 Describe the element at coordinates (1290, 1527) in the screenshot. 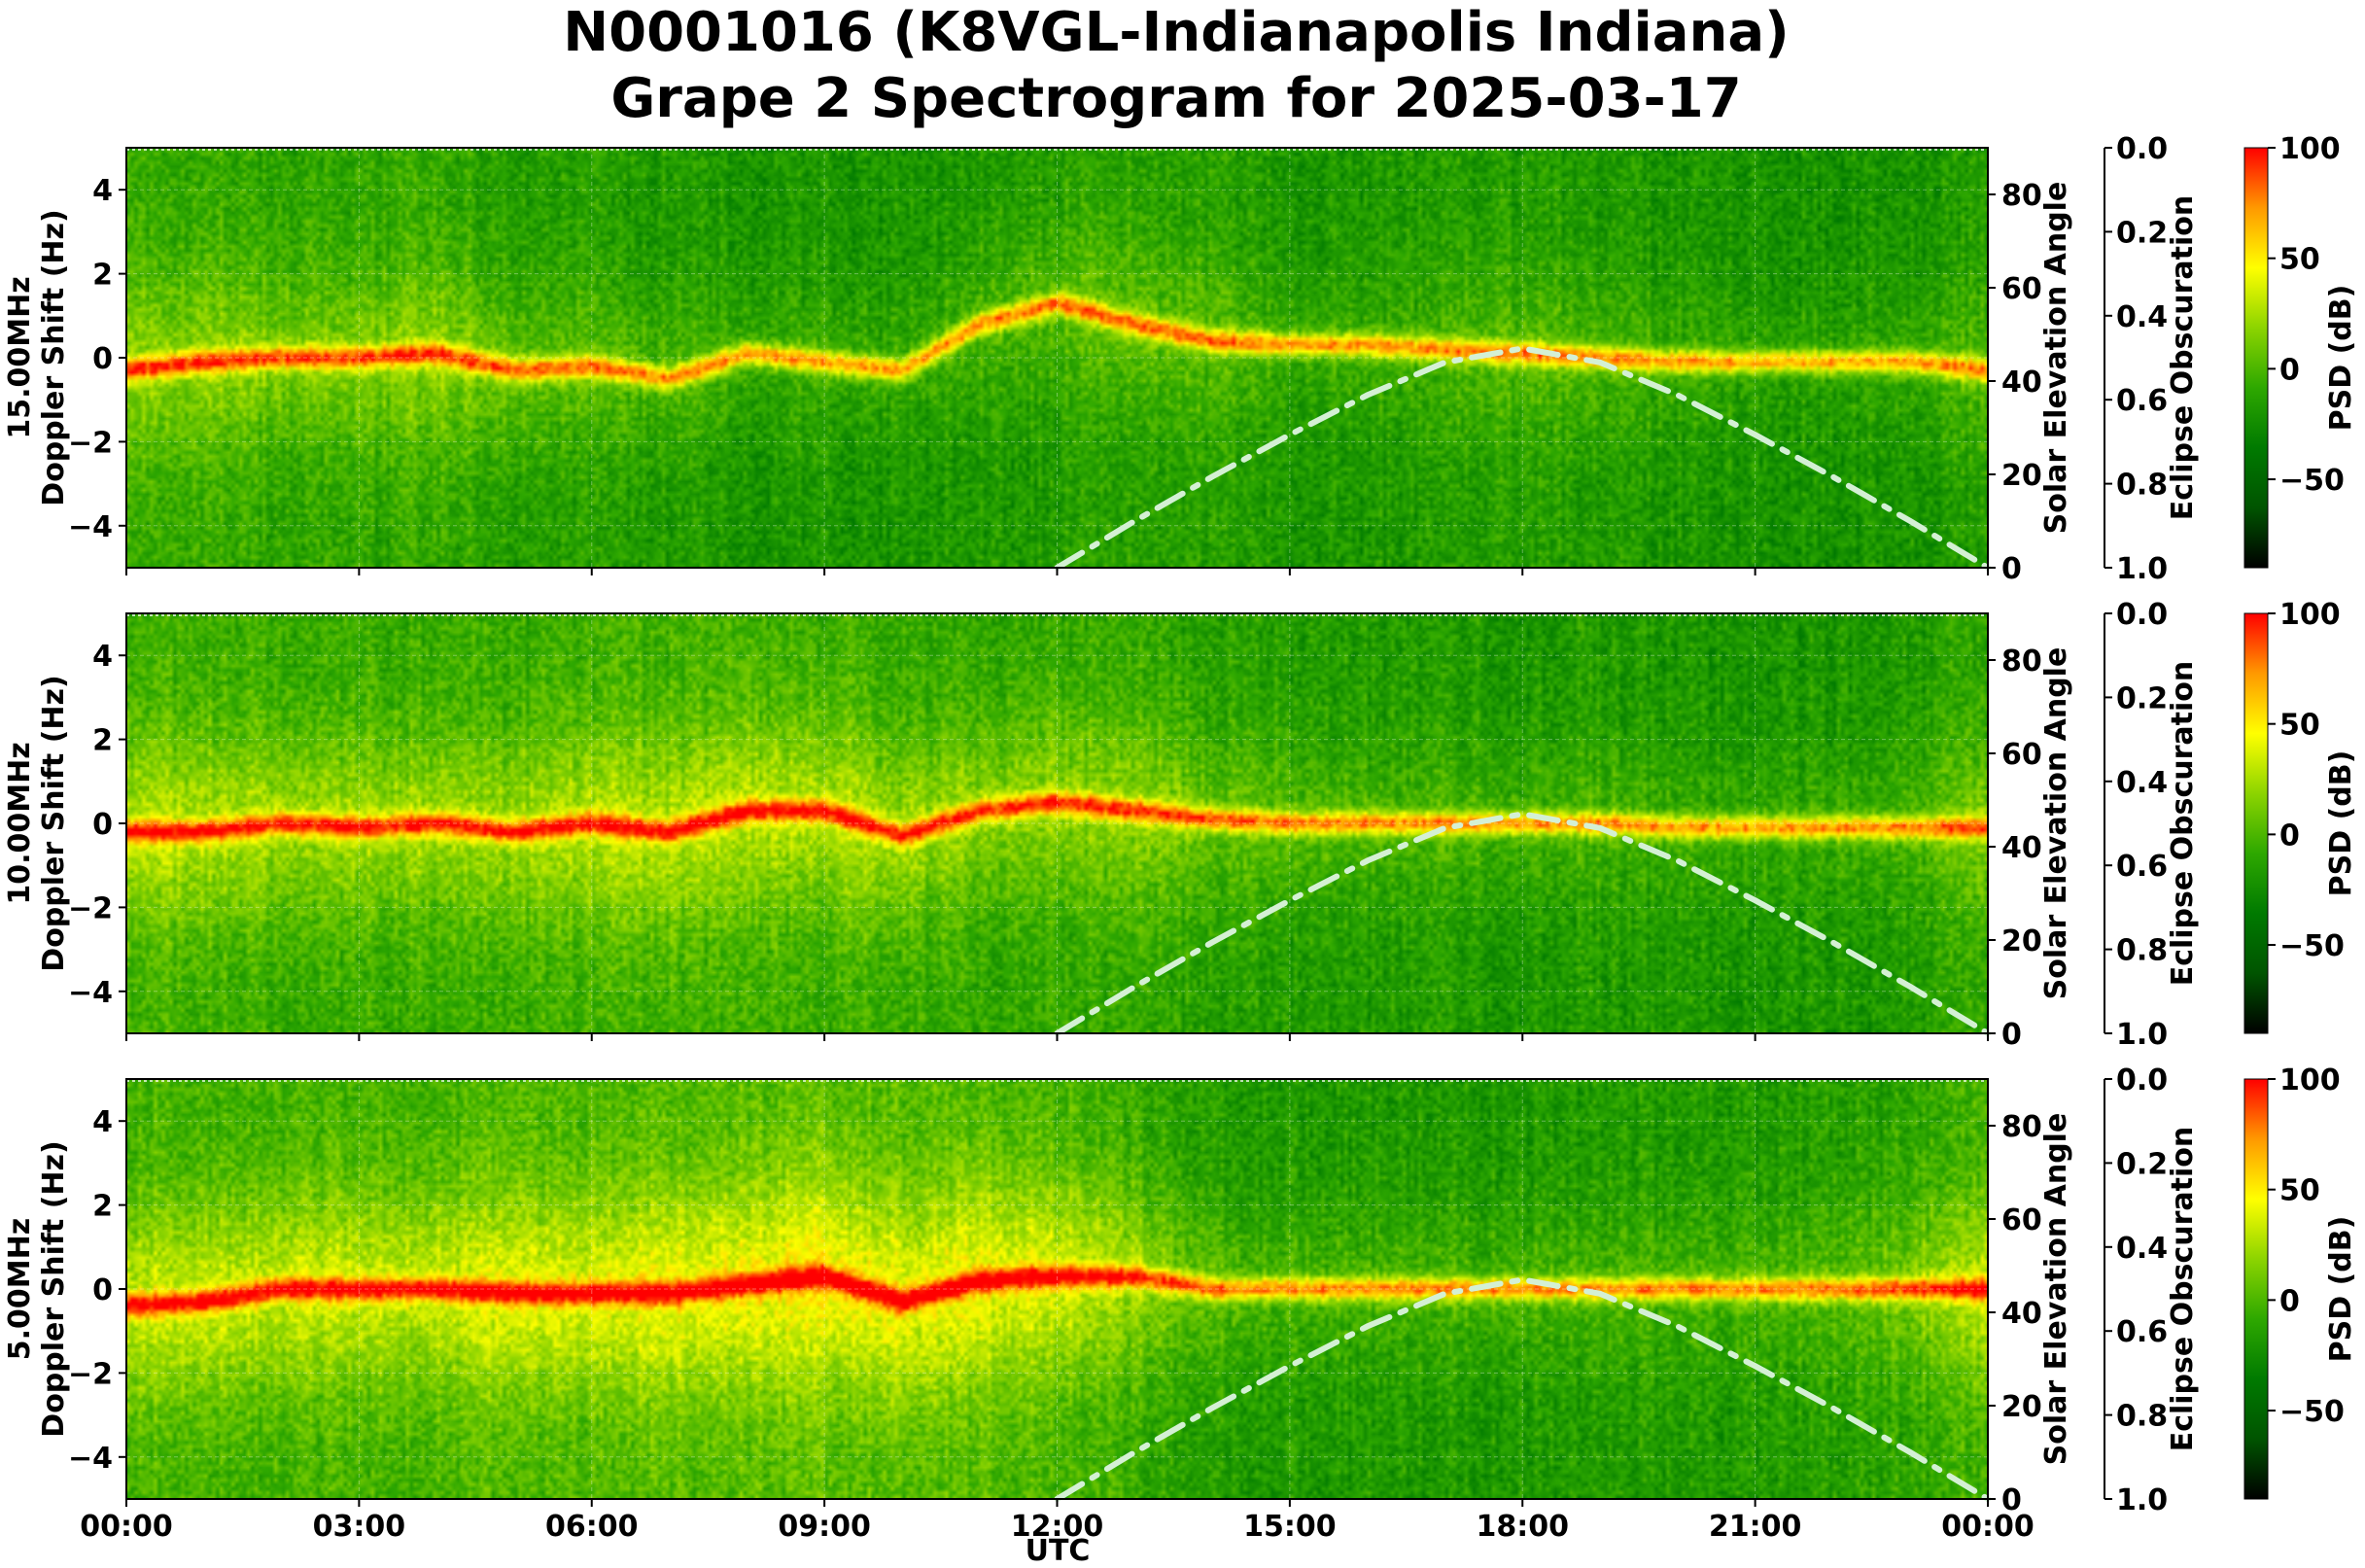

I see `x-tick-label: 15:00` at that location.